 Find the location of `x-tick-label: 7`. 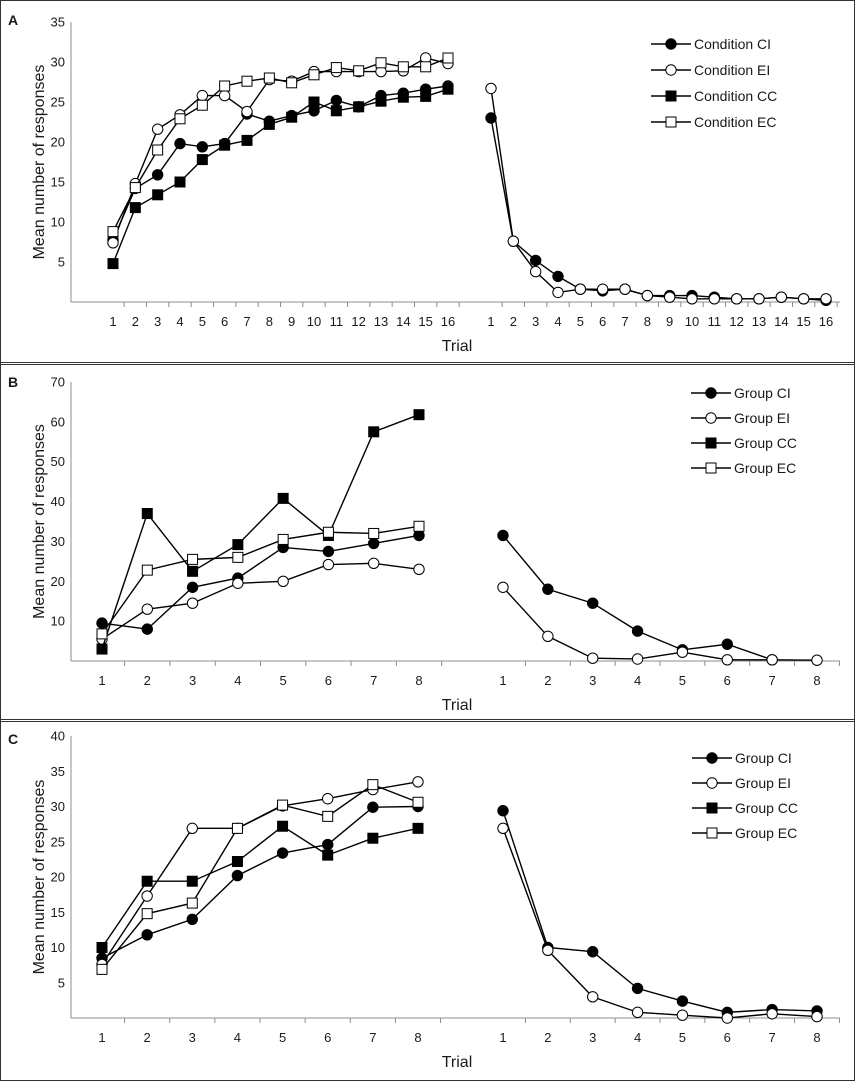

x-tick-label: 7 is located at coordinates (772, 1037).